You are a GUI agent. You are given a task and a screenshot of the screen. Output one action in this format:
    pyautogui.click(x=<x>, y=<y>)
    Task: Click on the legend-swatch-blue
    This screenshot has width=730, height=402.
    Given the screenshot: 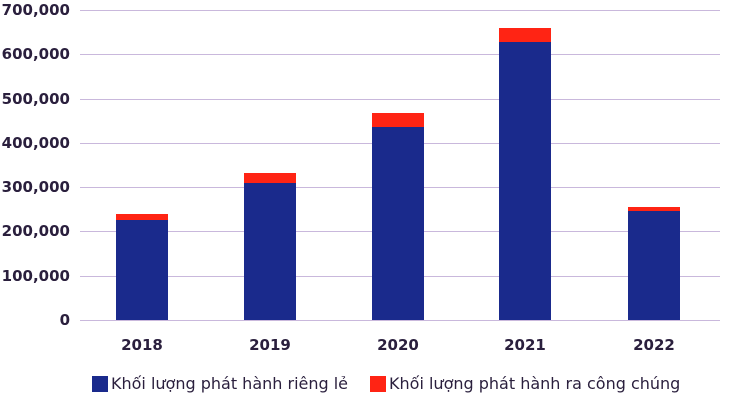 What is the action you would take?
    pyautogui.click(x=100, y=383)
    